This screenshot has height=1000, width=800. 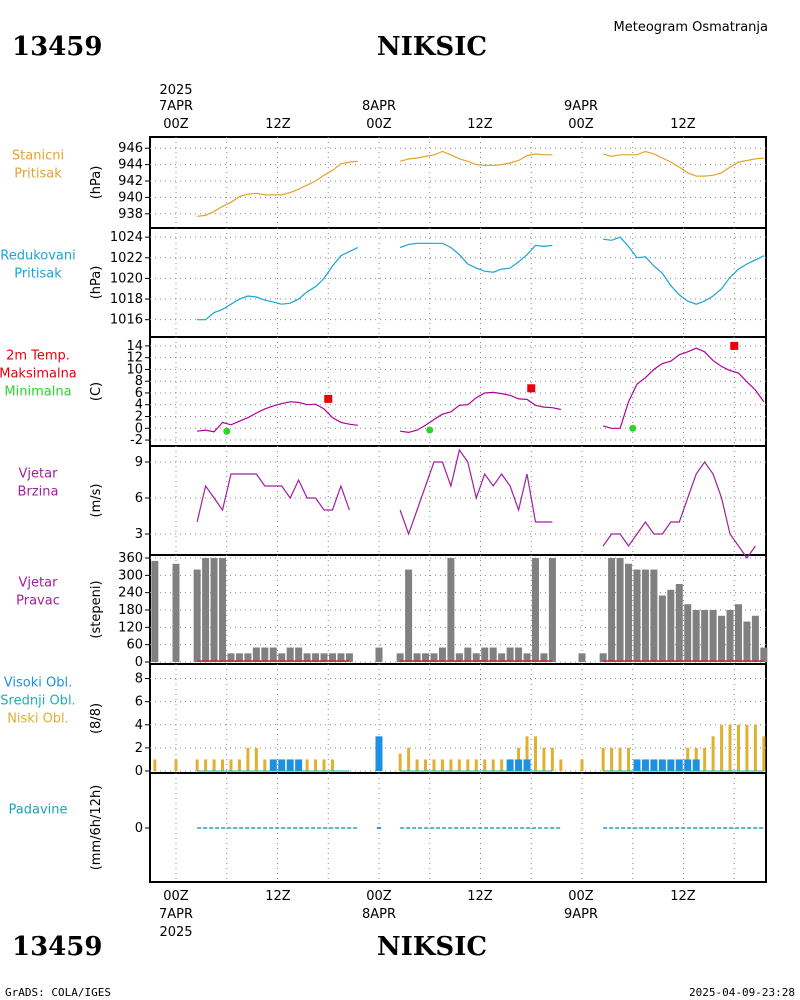 I want to click on panel-label: Redukovani, so click(x=37, y=256).